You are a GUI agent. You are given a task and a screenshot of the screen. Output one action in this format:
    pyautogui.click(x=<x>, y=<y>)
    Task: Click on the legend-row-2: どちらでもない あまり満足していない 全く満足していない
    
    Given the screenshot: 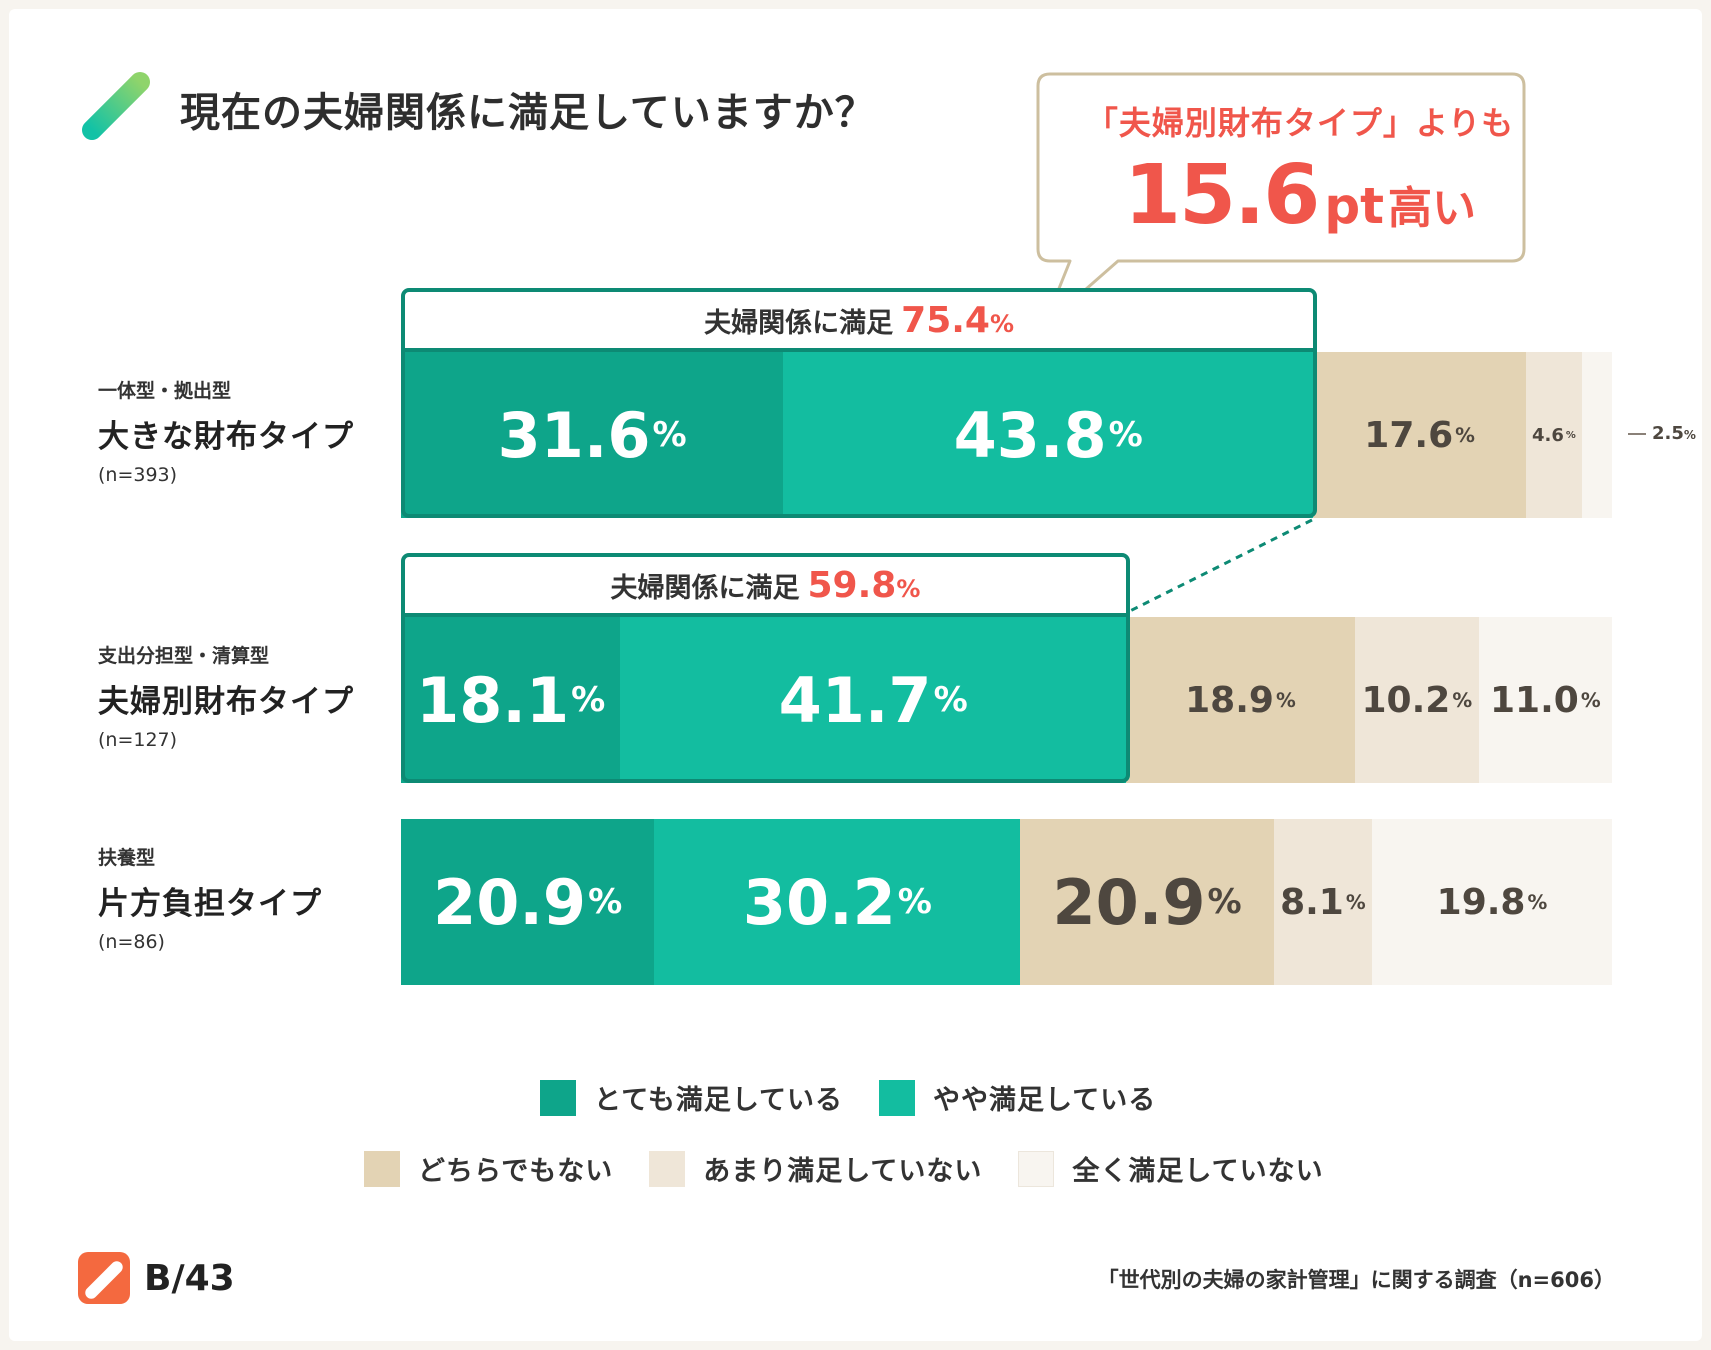 What is the action you would take?
    pyautogui.click(x=862, y=1168)
    